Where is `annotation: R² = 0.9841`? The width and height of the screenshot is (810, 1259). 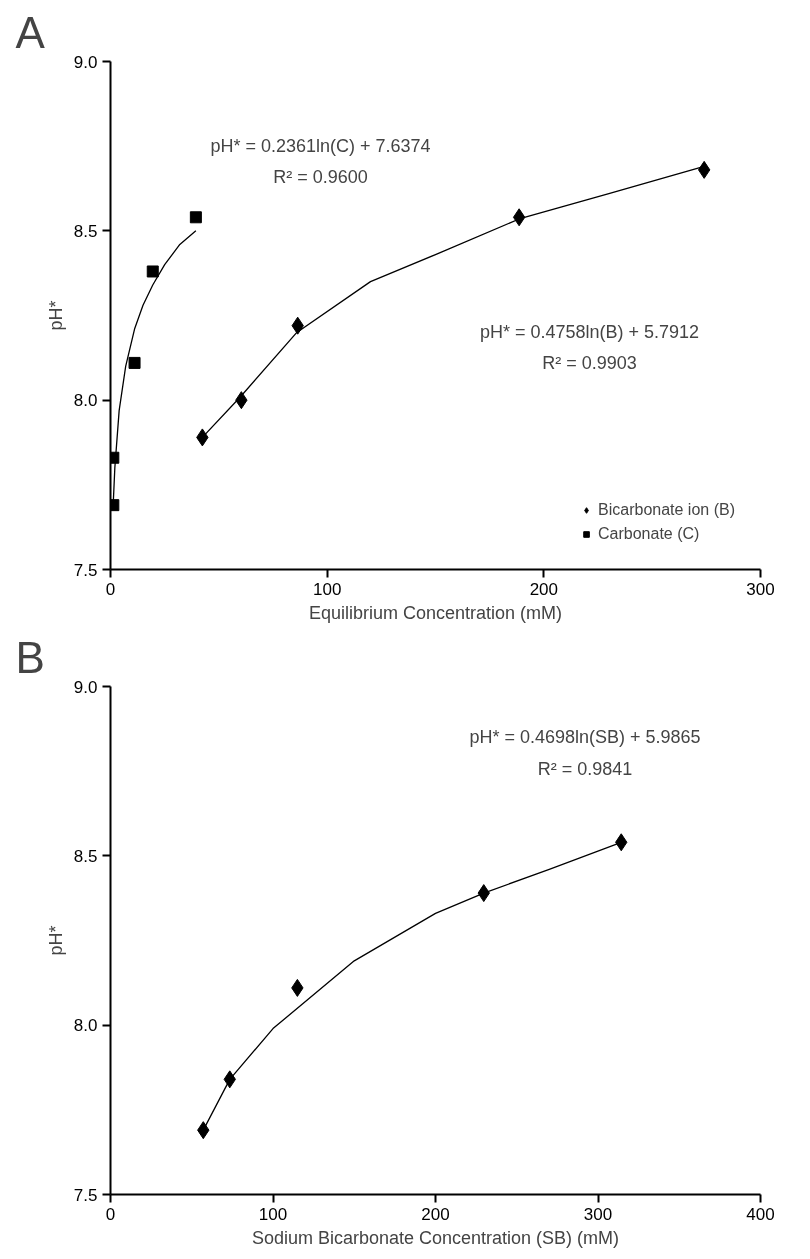 annotation: R² = 0.9841 is located at coordinates (585, 769).